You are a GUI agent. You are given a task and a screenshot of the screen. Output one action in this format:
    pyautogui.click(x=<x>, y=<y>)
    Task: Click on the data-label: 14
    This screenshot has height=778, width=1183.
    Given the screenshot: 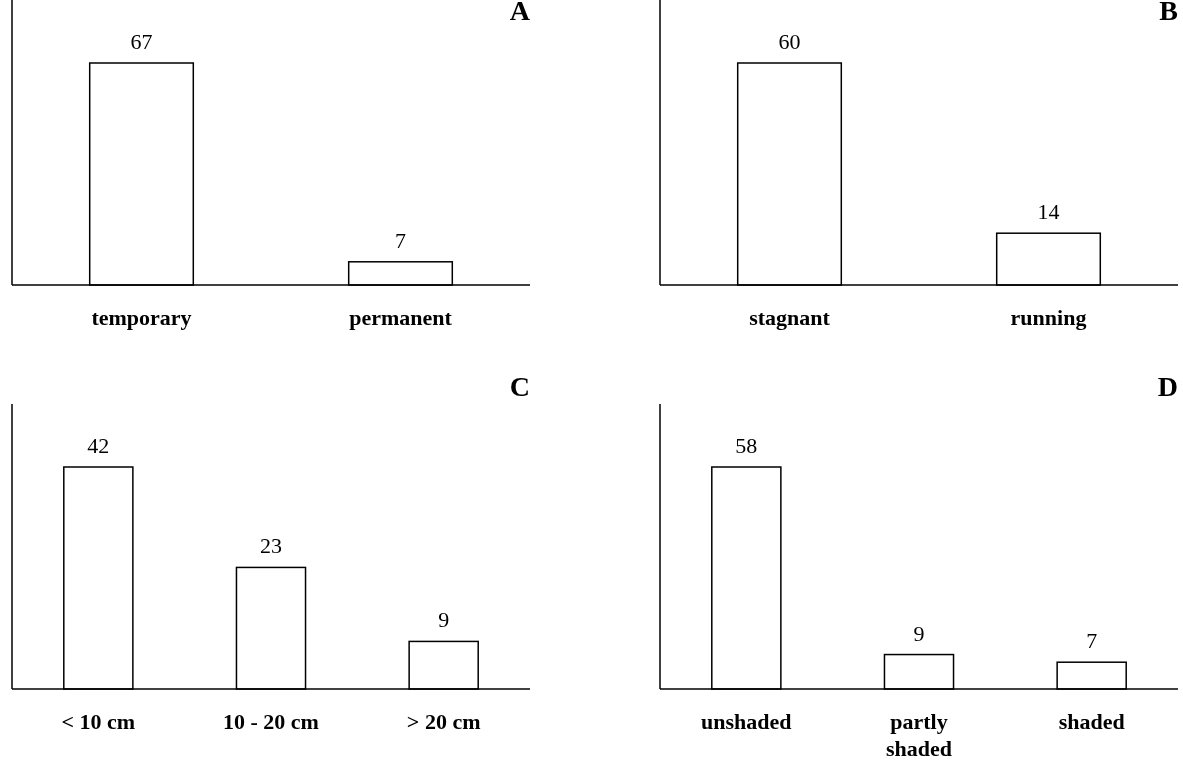 What is the action you would take?
    pyautogui.click(x=1048, y=212)
    